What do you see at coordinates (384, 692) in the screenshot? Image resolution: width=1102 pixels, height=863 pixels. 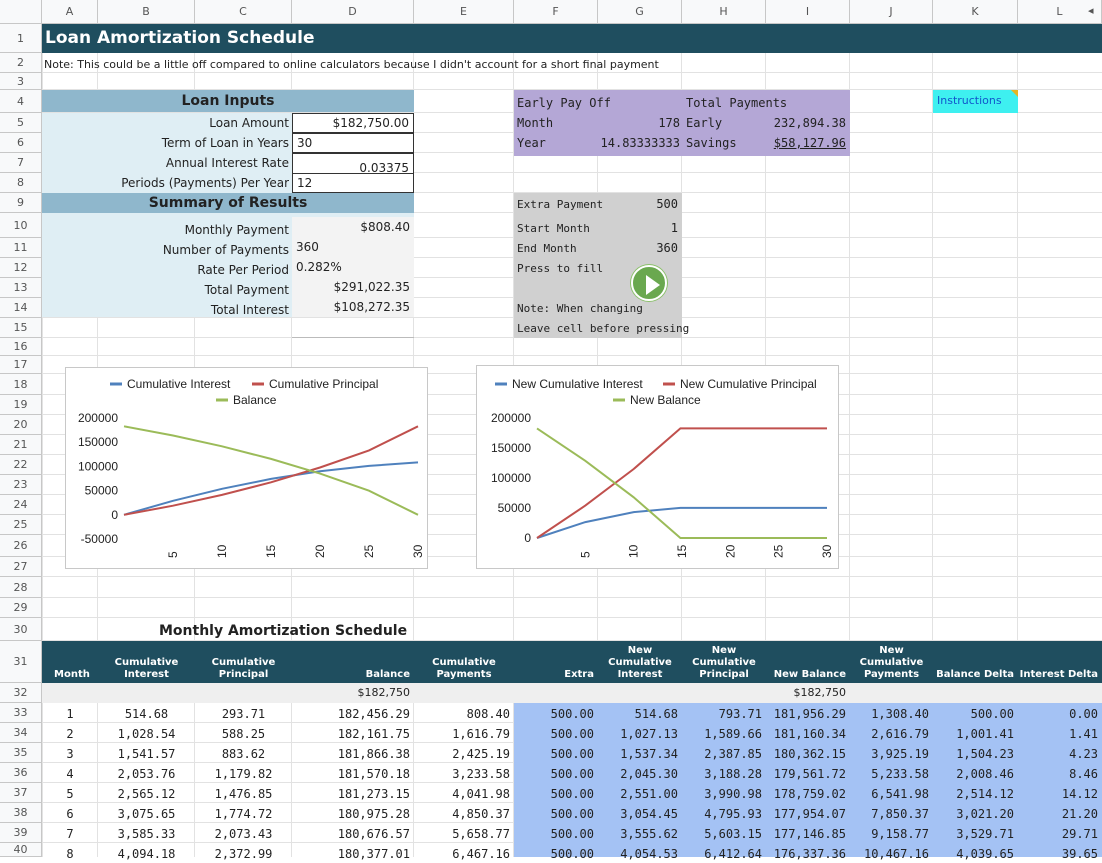 I see `schedule-start-balance: $182,750` at bounding box center [384, 692].